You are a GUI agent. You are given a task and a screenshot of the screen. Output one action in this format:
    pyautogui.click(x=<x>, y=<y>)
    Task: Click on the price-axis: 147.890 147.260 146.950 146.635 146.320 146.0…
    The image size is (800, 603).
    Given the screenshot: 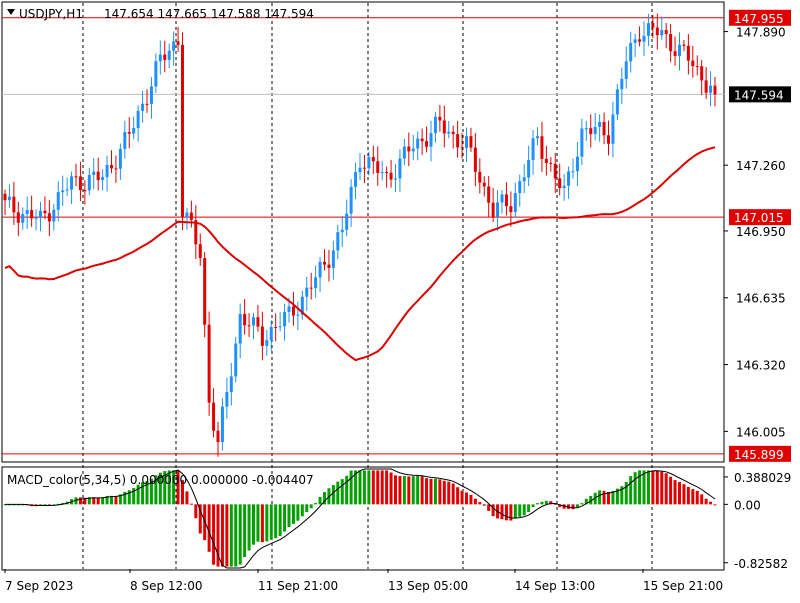 What is the action you would take?
    pyautogui.click(x=757, y=298)
    